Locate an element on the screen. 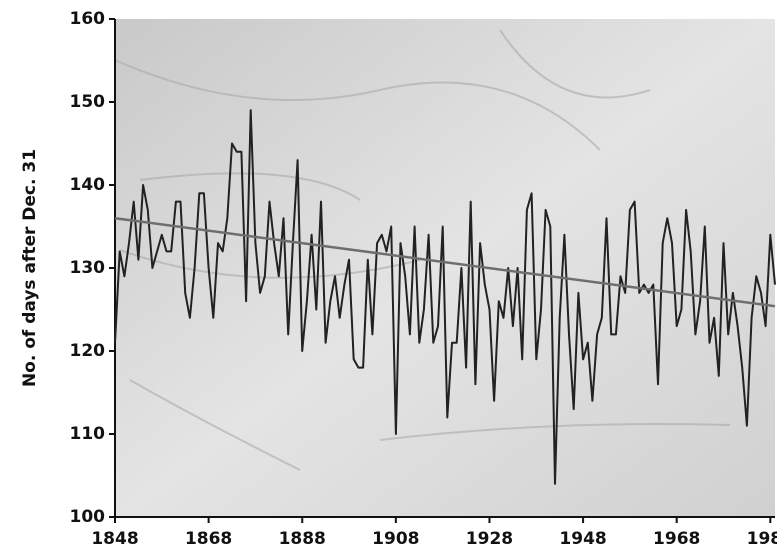  x-tick-label: 1988 is located at coordinates (762, 539).